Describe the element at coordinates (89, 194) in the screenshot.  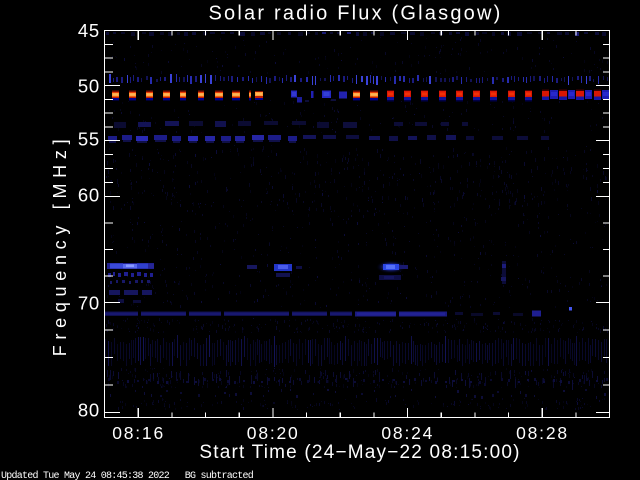
I see `svg-text: 60` at that location.